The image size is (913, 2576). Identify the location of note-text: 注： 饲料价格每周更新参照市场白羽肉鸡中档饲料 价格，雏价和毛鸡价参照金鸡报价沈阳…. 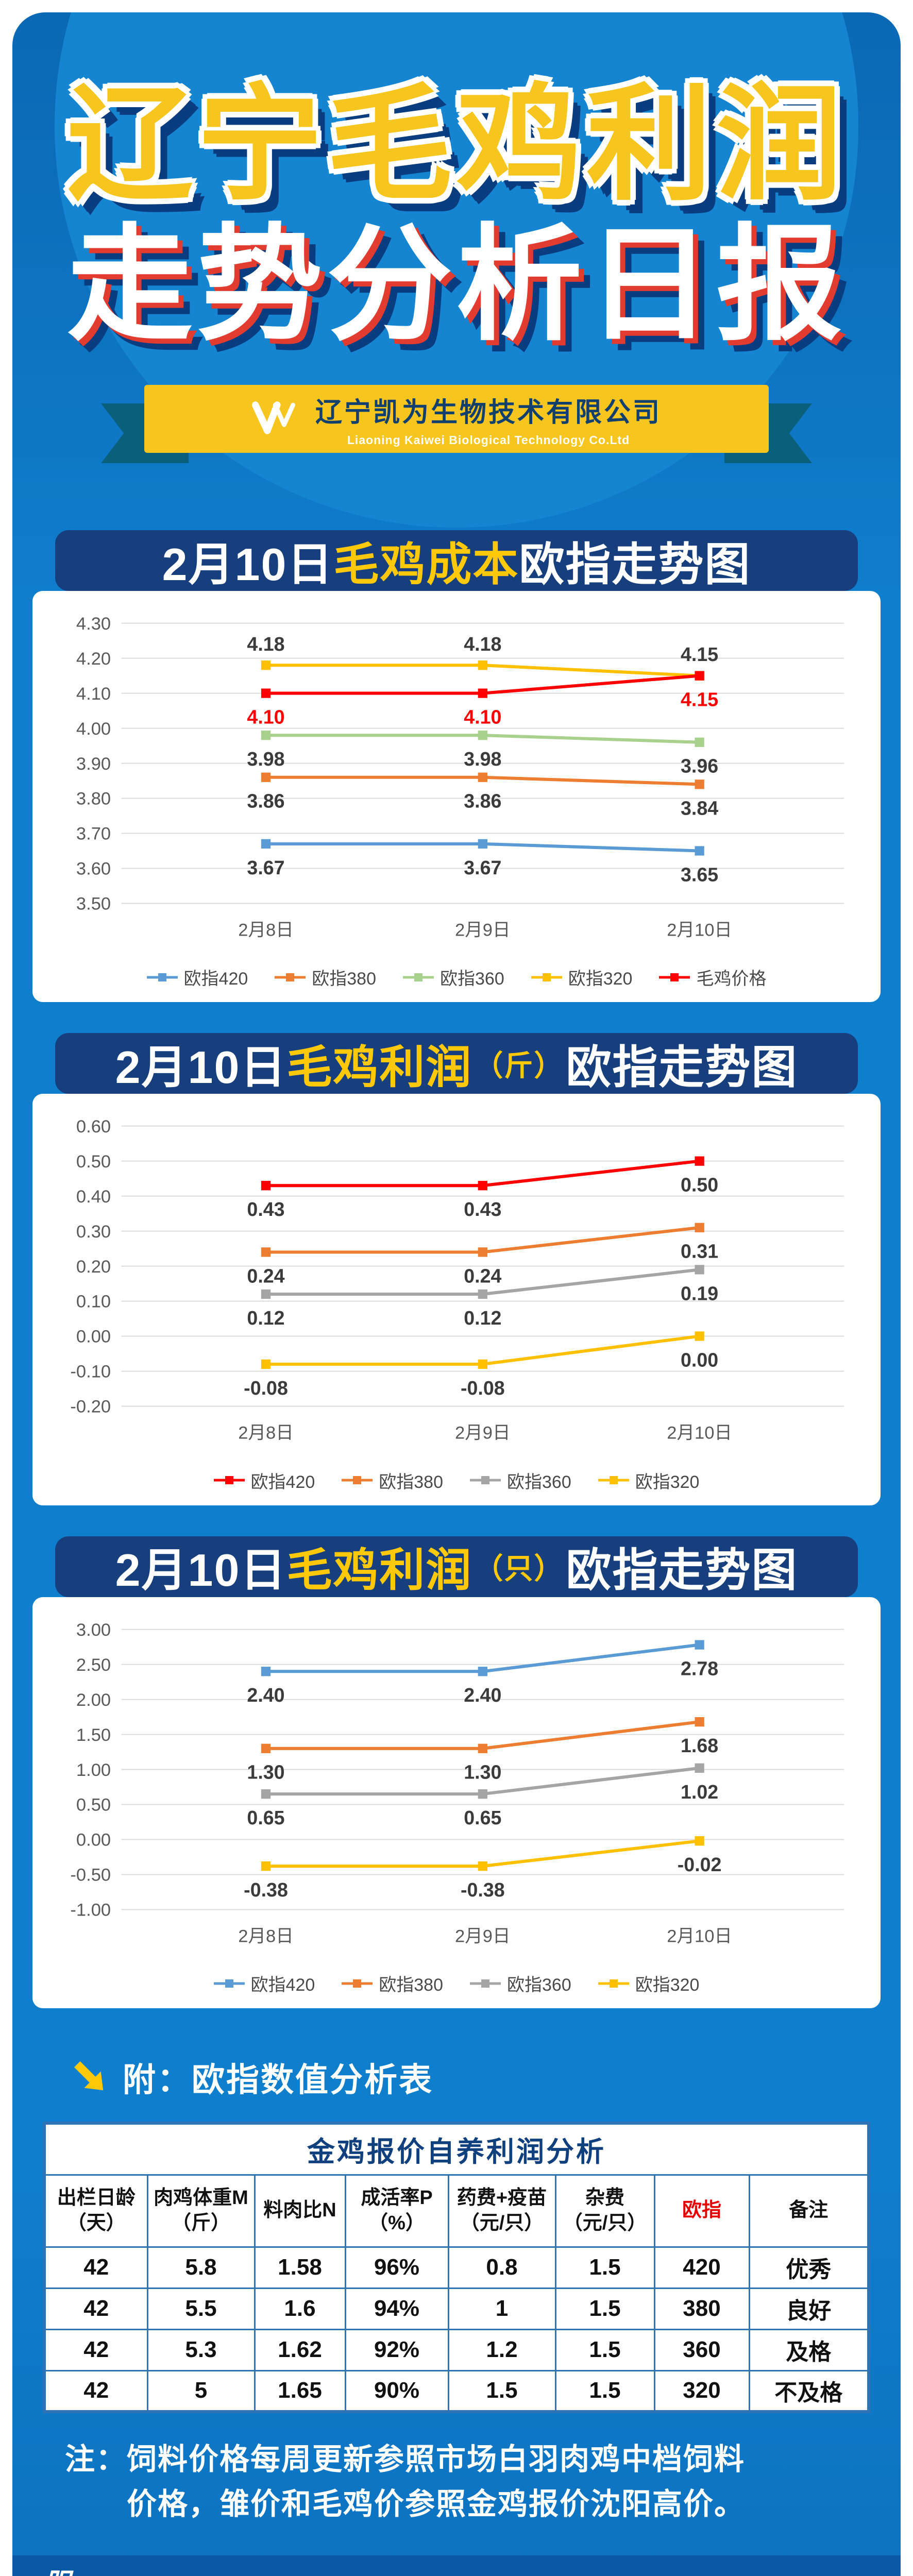
(457, 2482).